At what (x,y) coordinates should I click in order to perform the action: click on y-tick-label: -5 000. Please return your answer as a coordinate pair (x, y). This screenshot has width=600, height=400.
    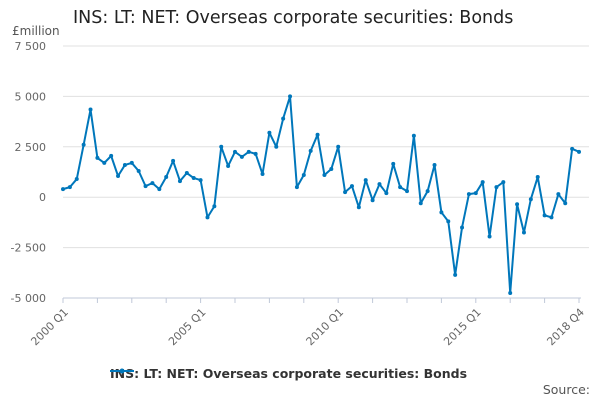
    Looking at the image, I should click on (28, 298).